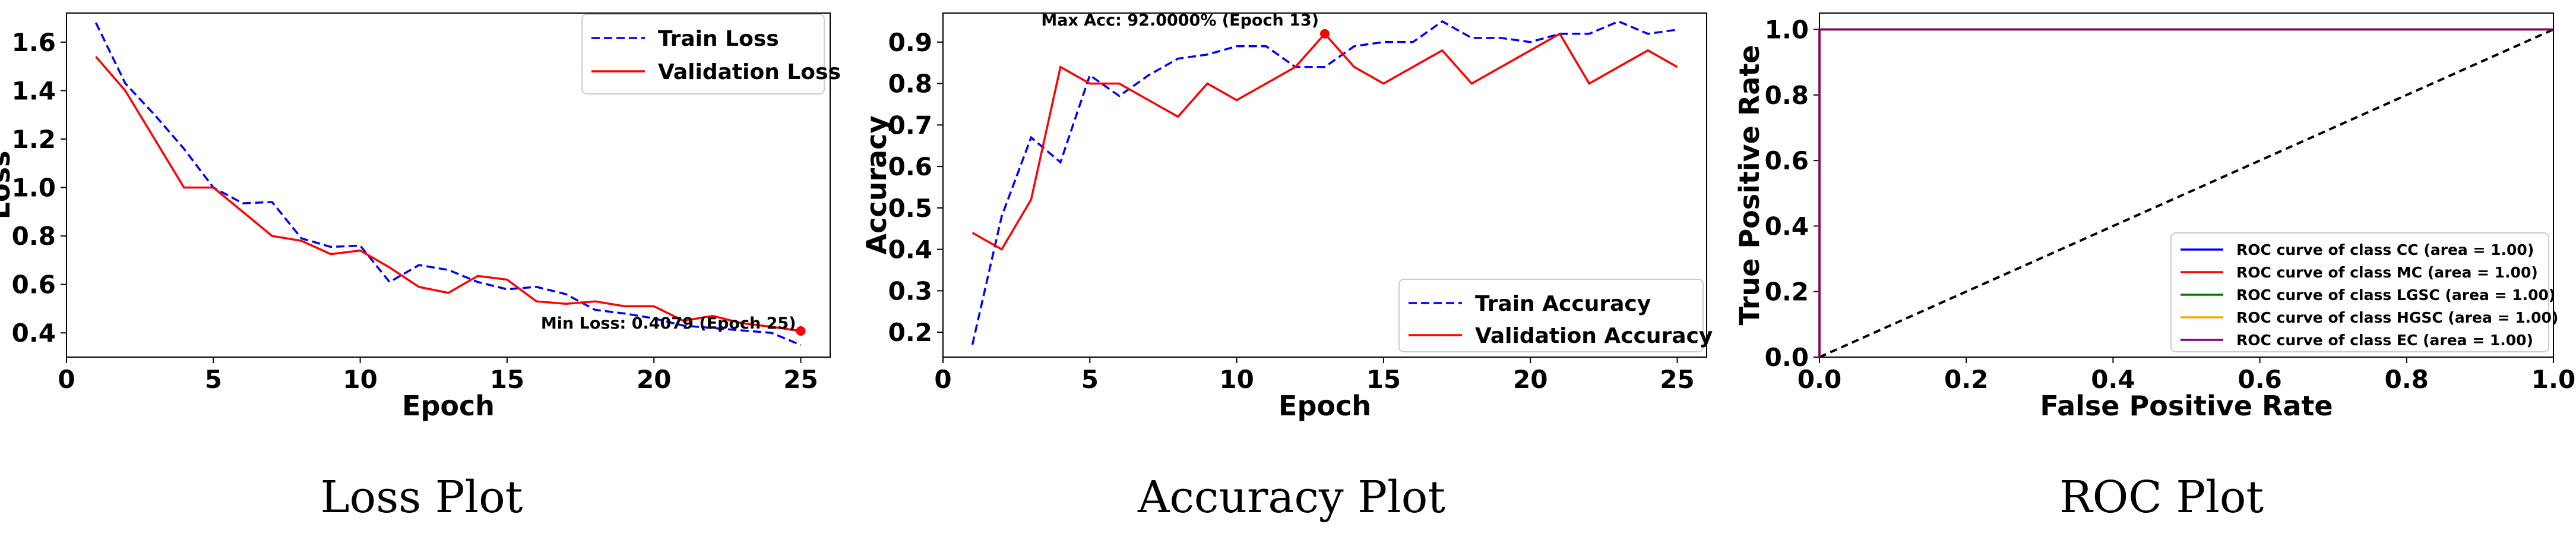  I want to click on y-tick-label: 0.7, so click(910, 125).